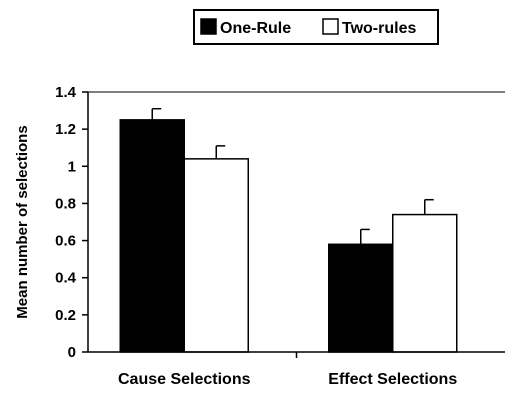 Image resolution: width=510 pixels, height=395 pixels. What do you see at coordinates (184, 379) in the screenshot?
I see `x-category-label: Cause Selections` at bounding box center [184, 379].